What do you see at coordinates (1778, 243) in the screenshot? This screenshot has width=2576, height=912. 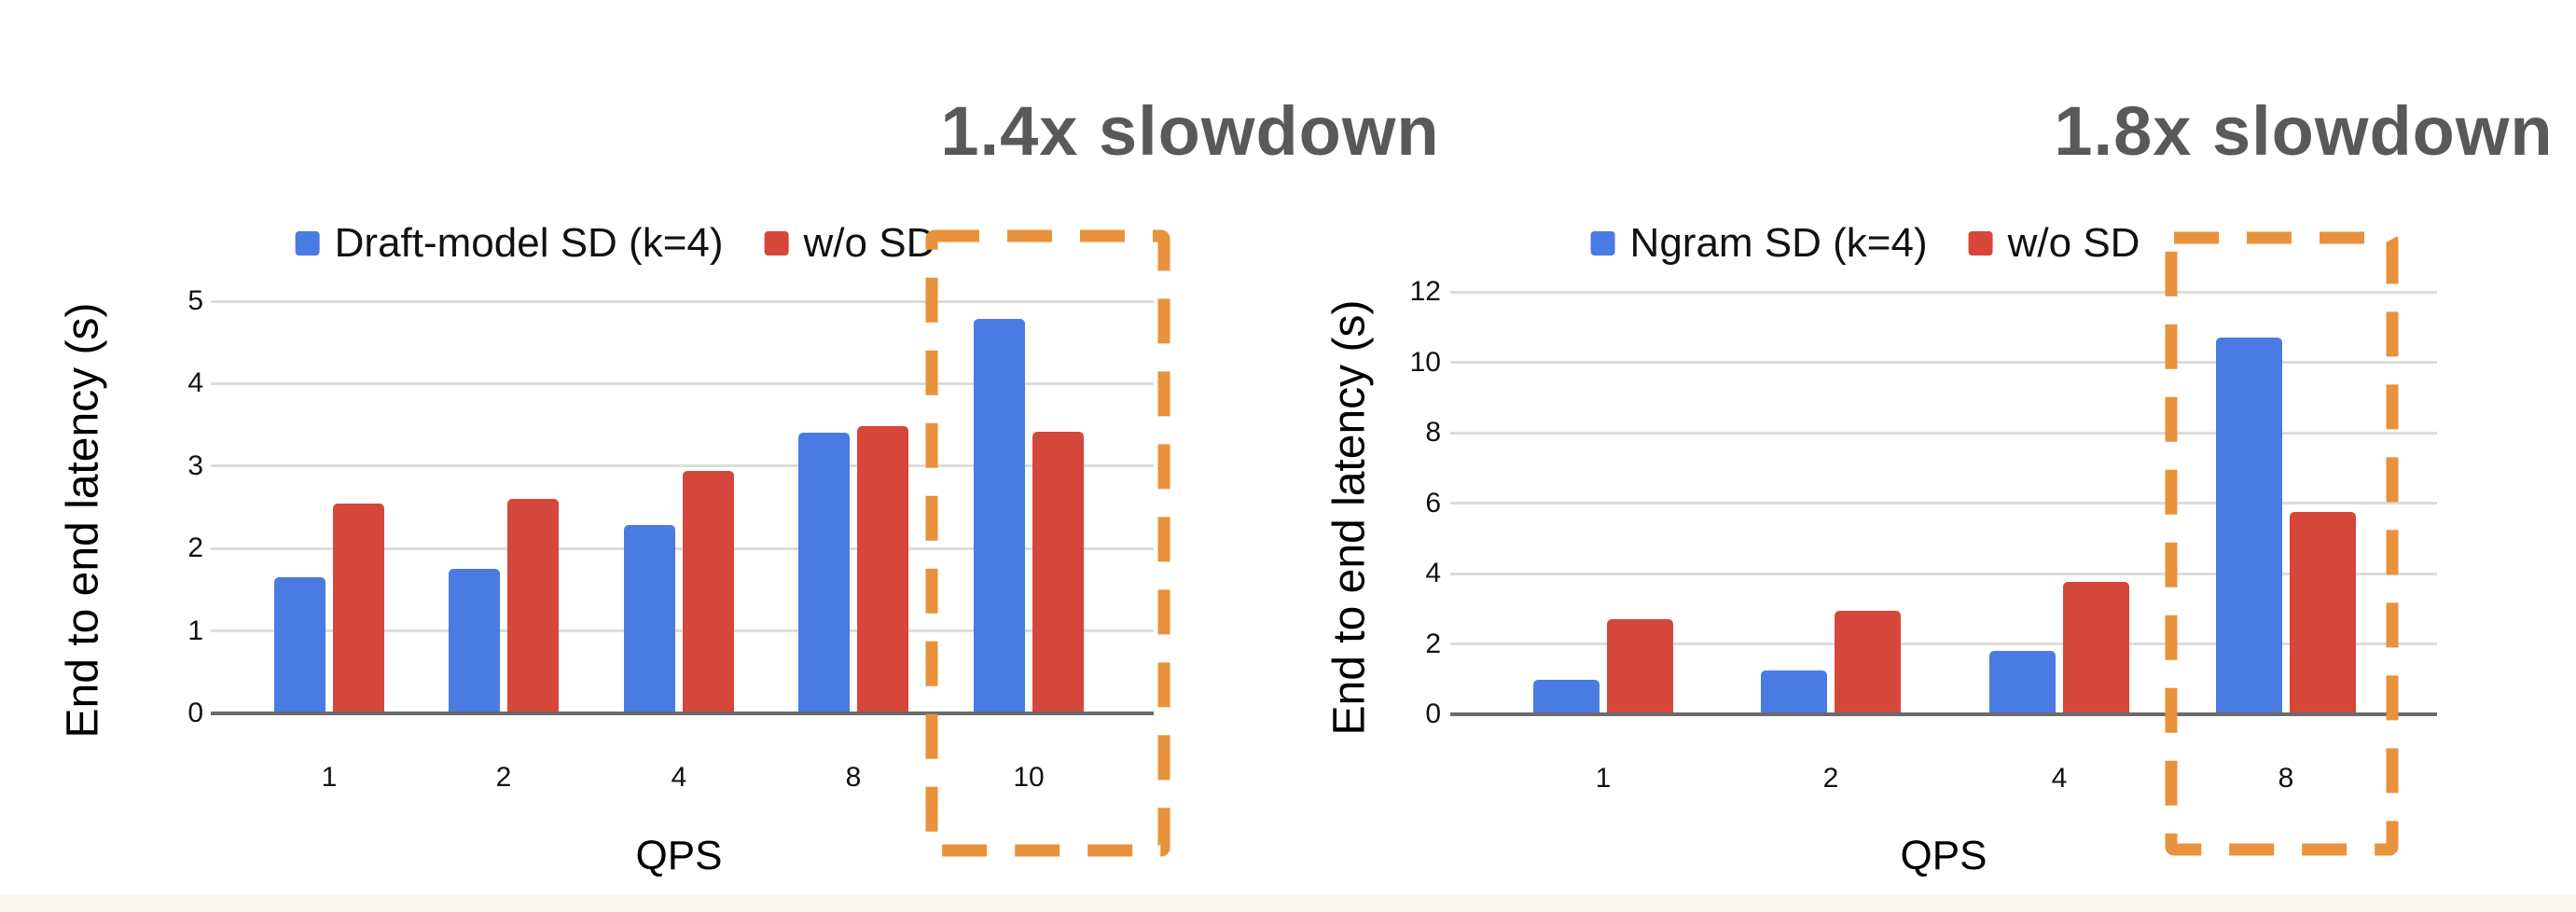 I see `legend-label-ngram-sd-k-4: Ngram SD (k=4)` at bounding box center [1778, 243].